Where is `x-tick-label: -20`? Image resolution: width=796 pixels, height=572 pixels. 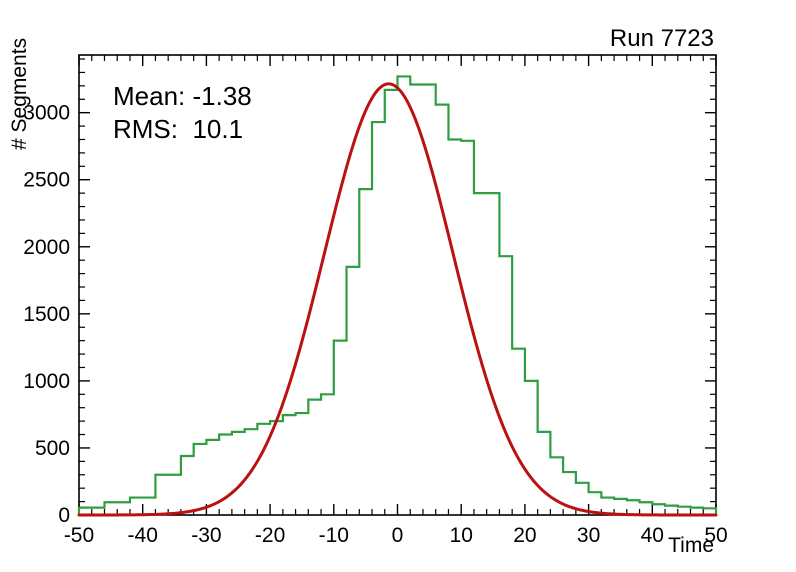 x-tick-label: -20 is located at coordinates (270, 535).